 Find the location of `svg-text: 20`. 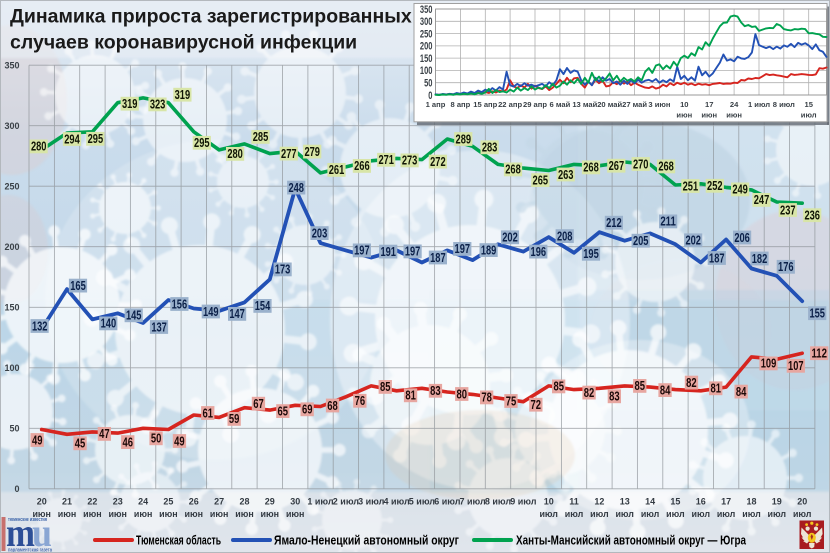

svg-text: 20 is located at coordinates (802, 502).